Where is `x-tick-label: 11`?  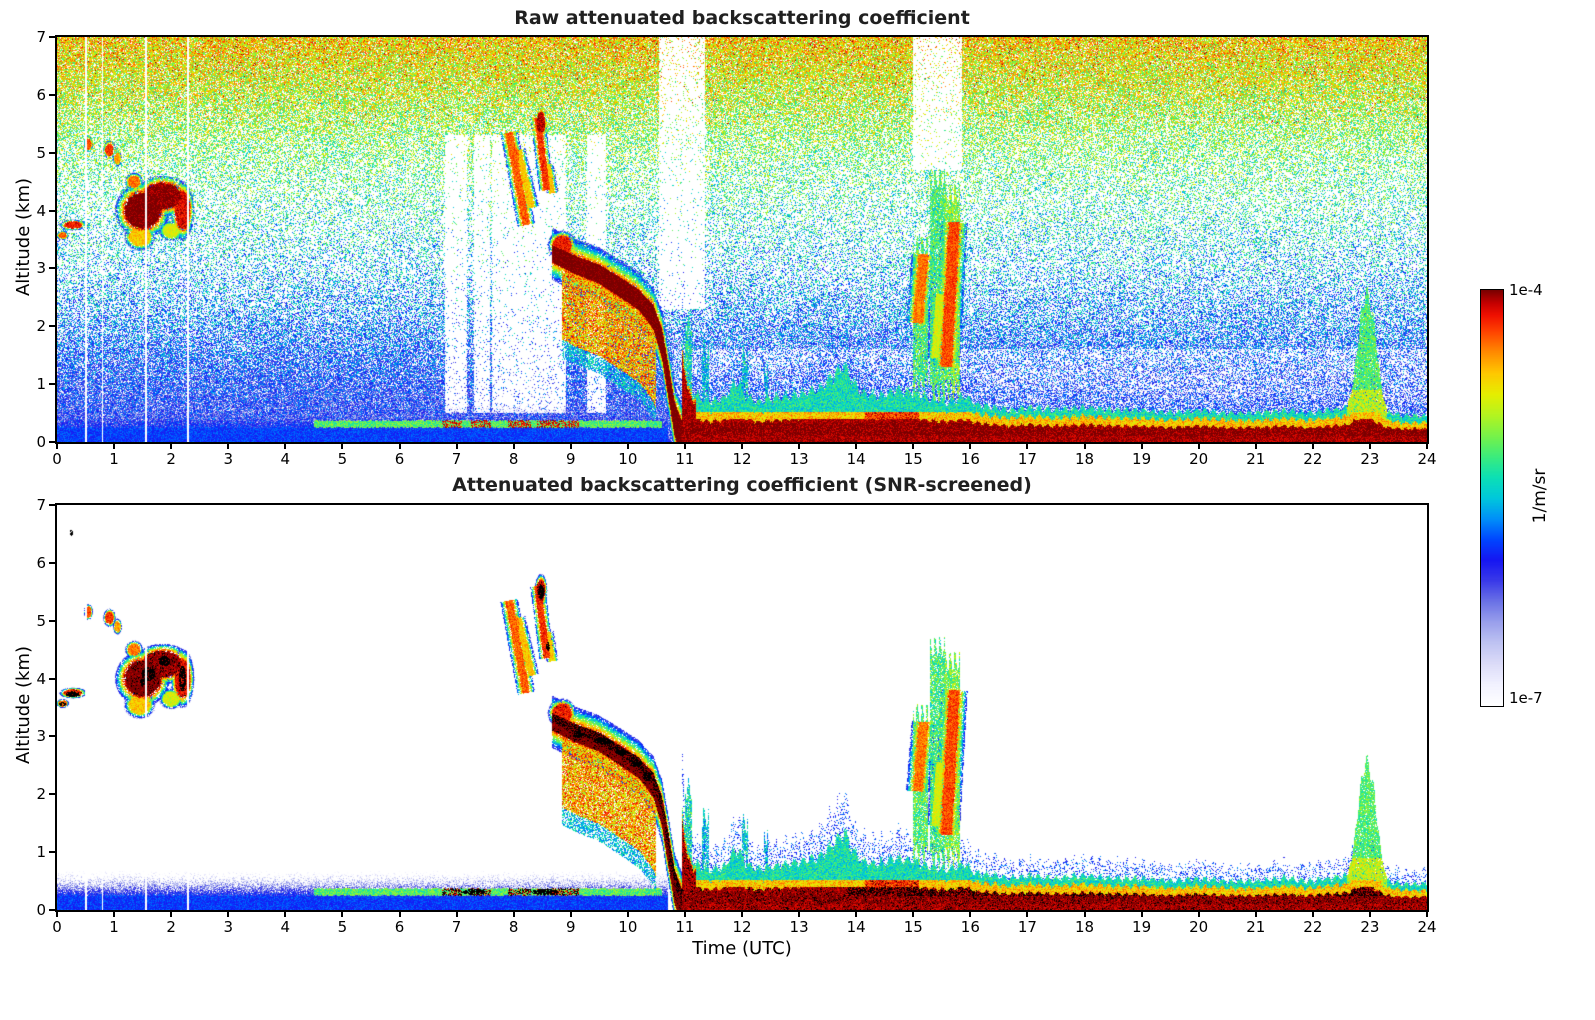 x-tick-label: 11 is located at coordinates (685, 459).